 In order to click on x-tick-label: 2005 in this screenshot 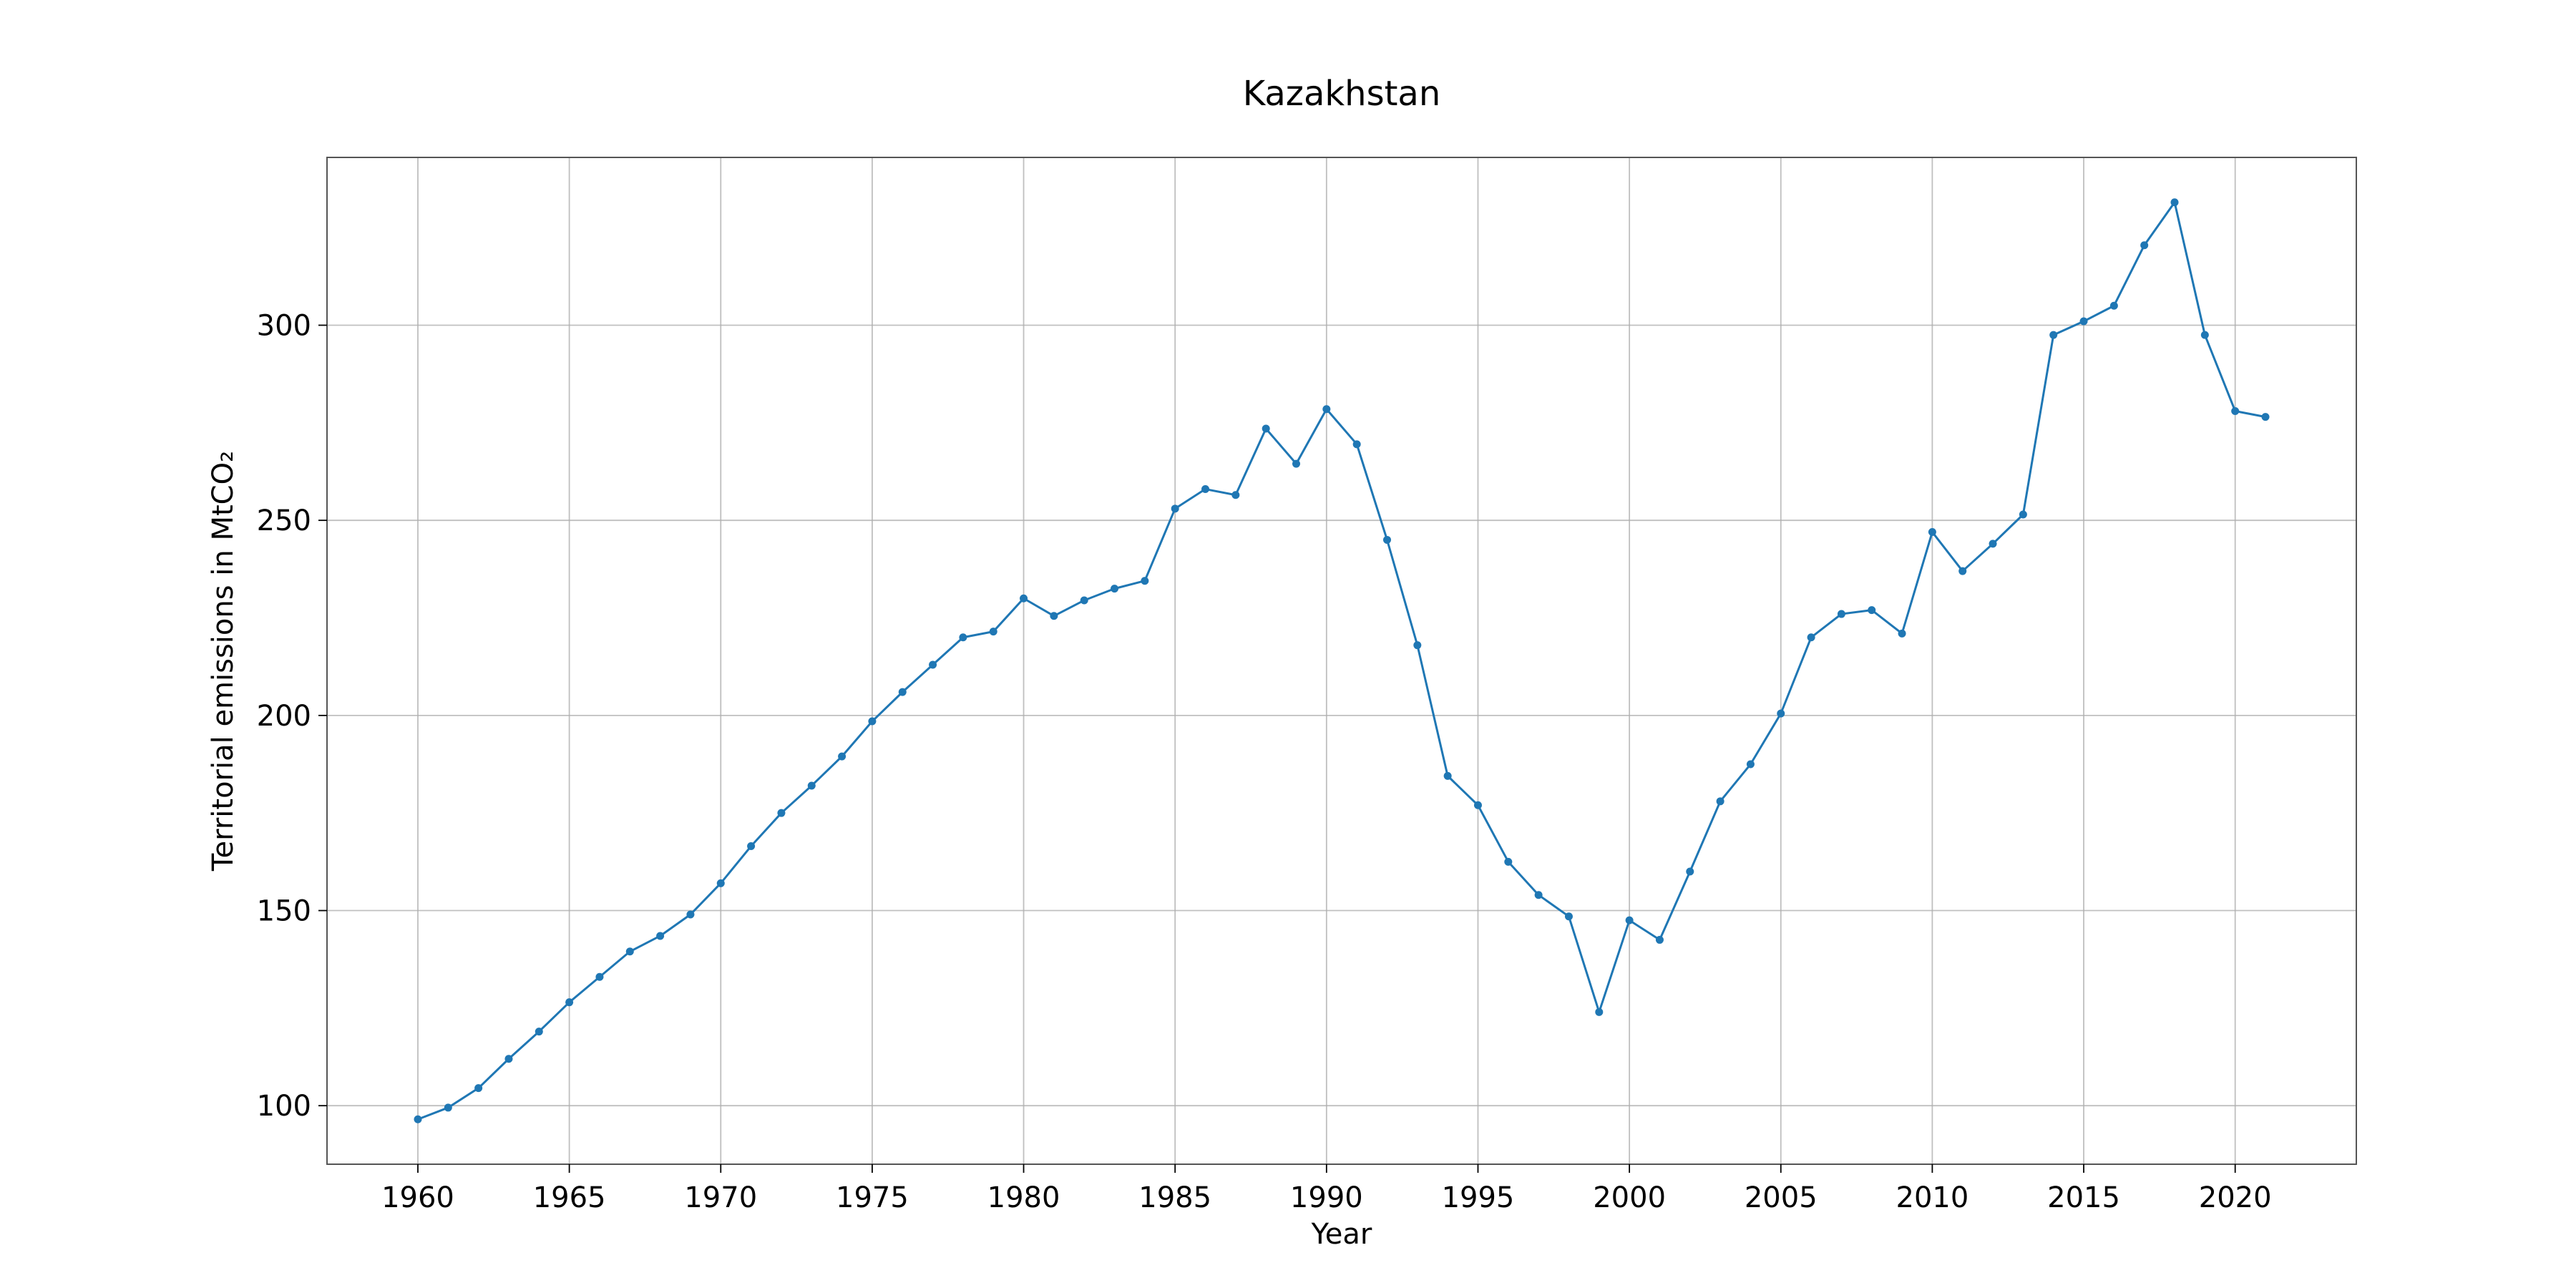, I will do `click(1781, 1197)`.